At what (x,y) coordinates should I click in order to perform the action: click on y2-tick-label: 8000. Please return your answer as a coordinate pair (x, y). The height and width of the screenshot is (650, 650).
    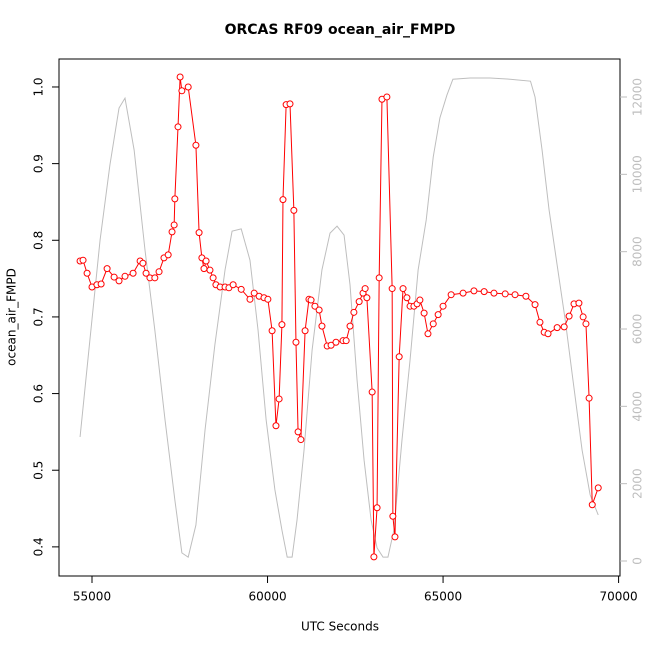
    Looking at the image, I should click on (638, 251).